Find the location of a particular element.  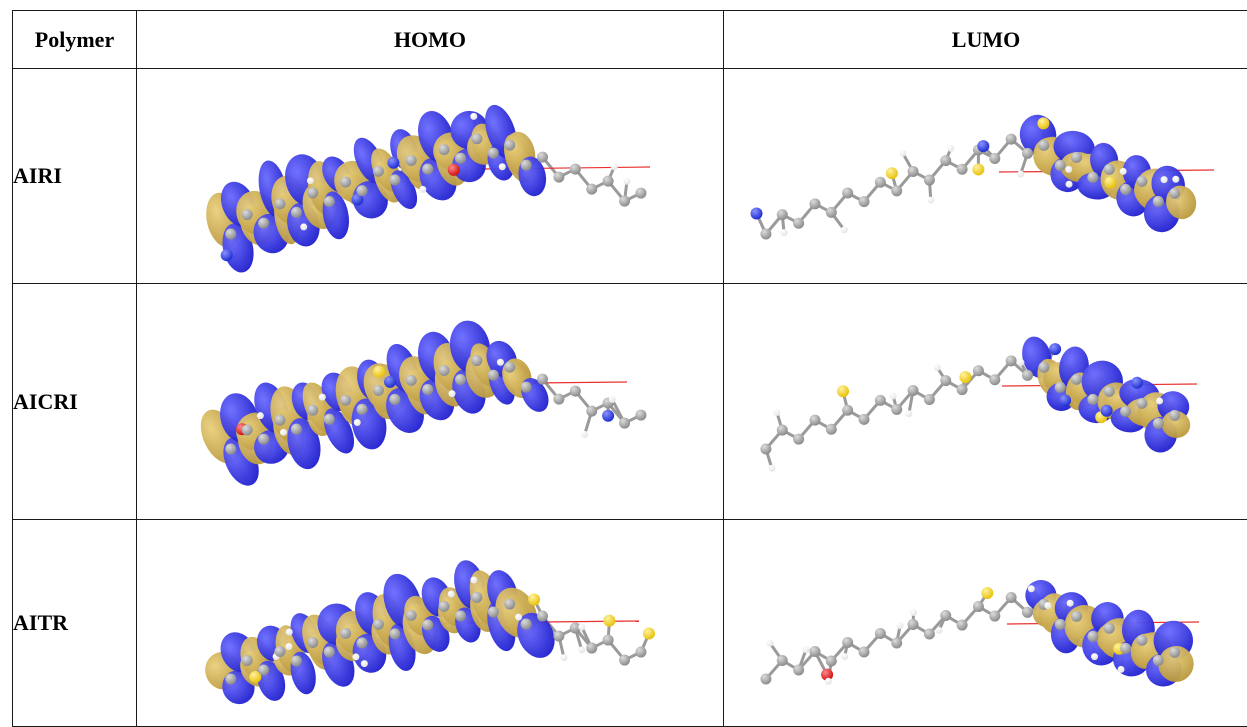

header-polymer: Polymer is located at coordinates (75, 40).